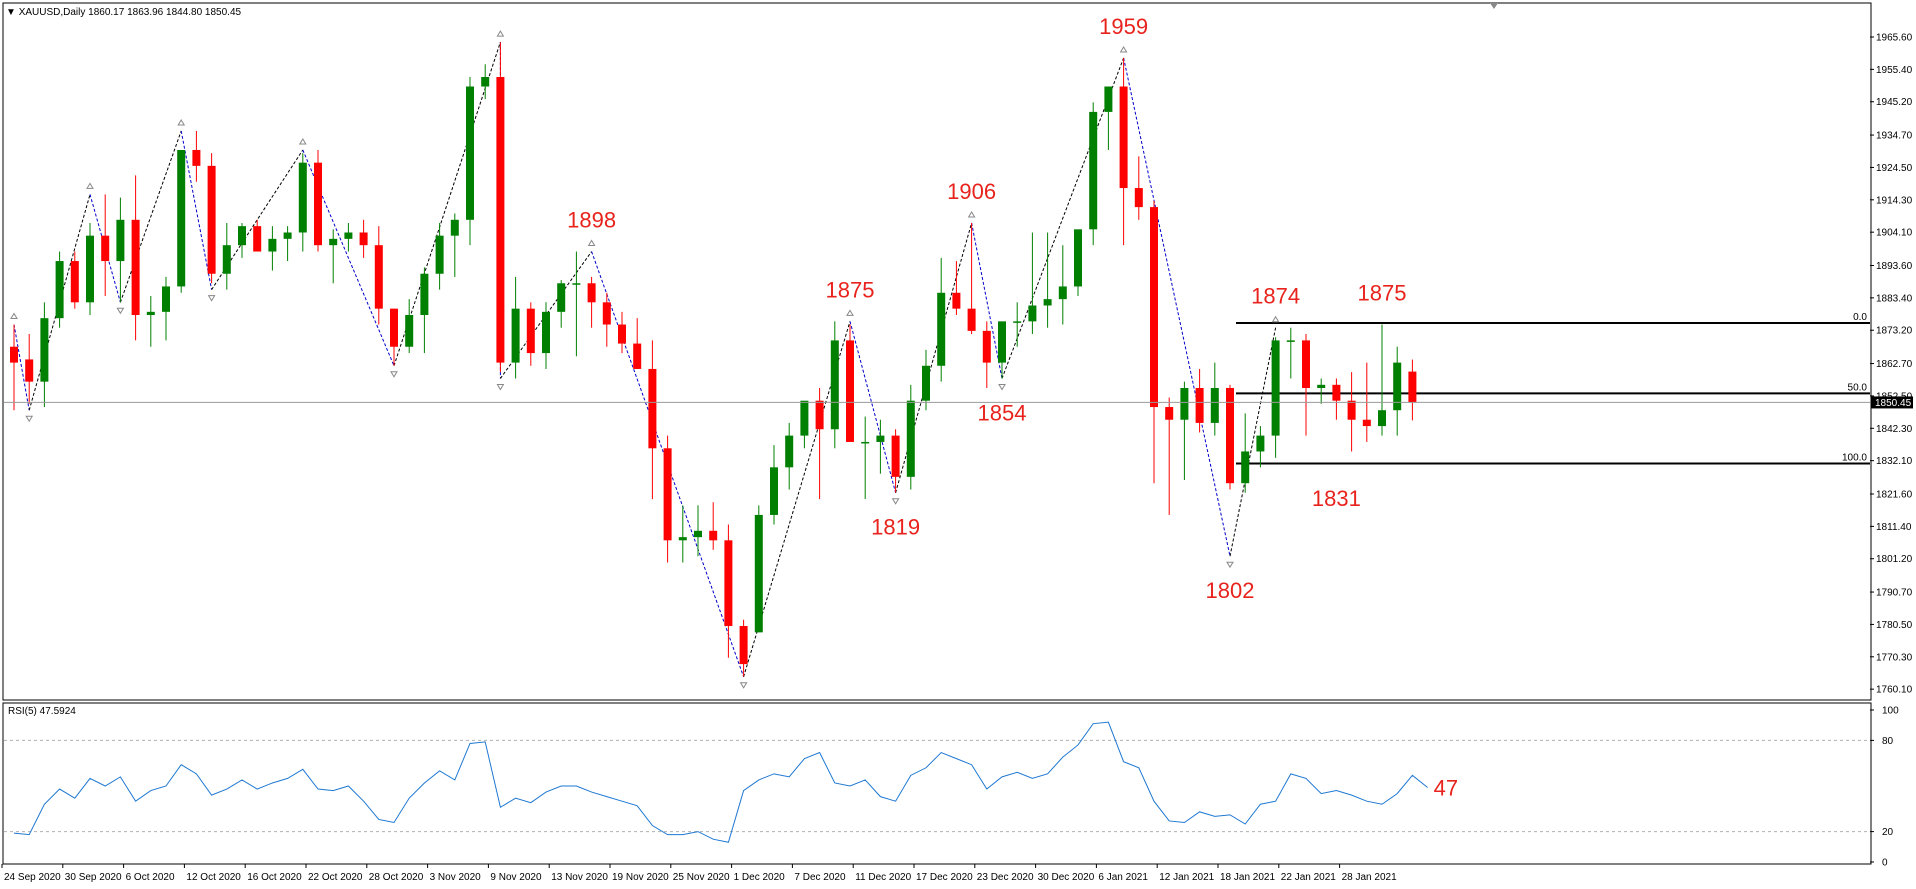  I want to click on price-annotation-label: 1854, so click(1002, 412).